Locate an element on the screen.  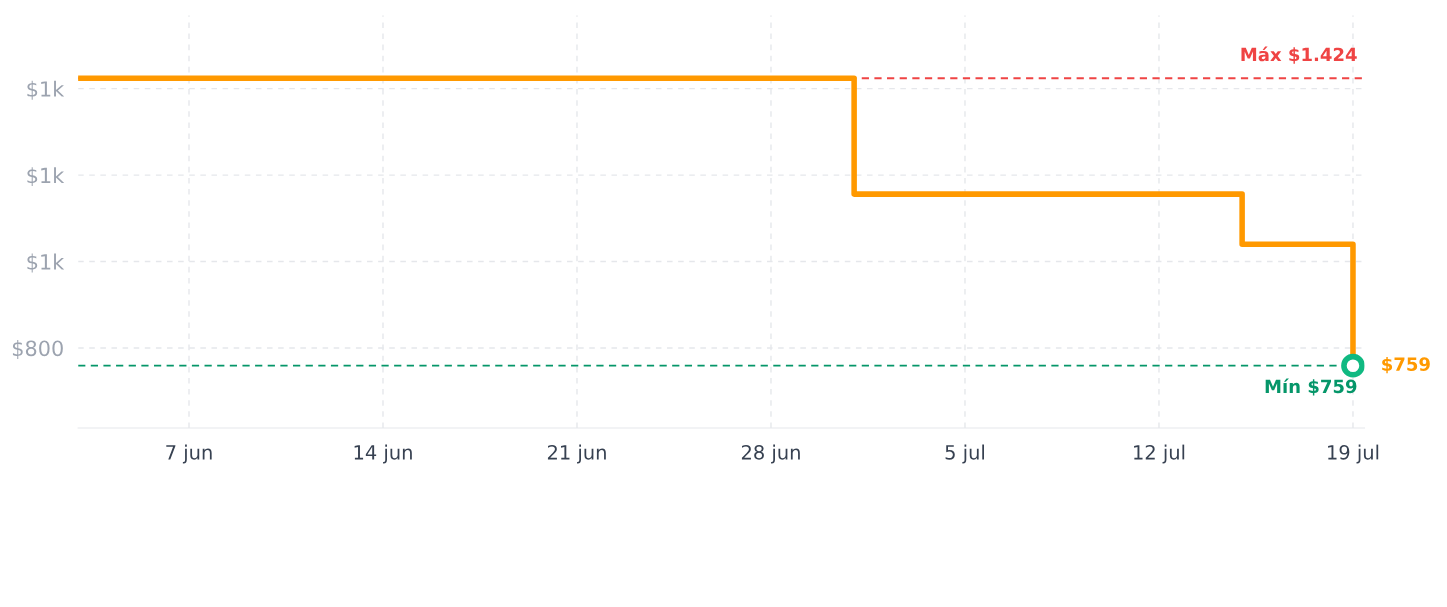
x-tick-label: 28 jun is located at coordinates (770, 454).